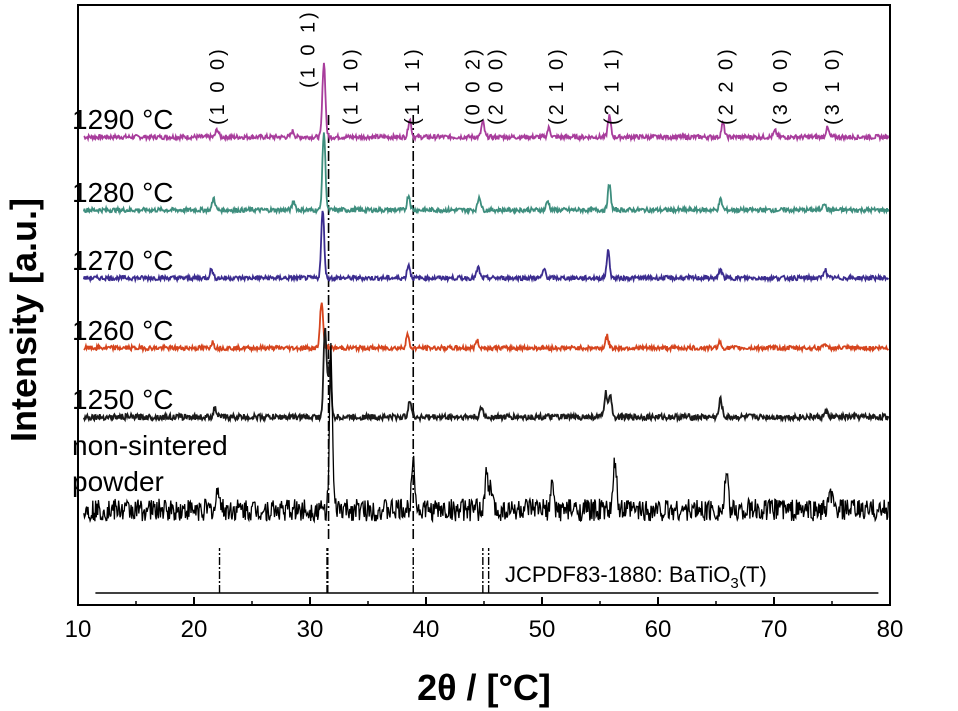  What do you see at coordinates (309, 48) in the screenshot?
I see `peak-index-label: (1 0 1)` at bounding box center [309, 48].